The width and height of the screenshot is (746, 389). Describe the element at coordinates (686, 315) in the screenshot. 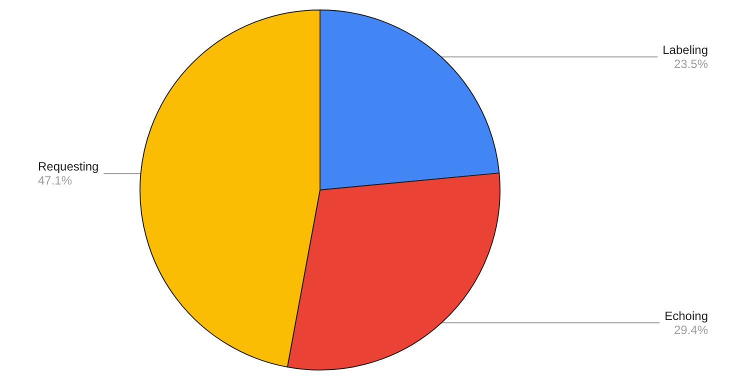

I see `slice-label: Echoing` at that location.